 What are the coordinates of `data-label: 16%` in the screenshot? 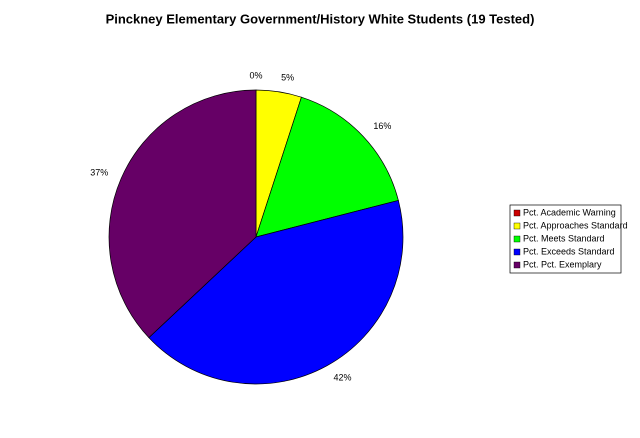 It's located at (382, 126).